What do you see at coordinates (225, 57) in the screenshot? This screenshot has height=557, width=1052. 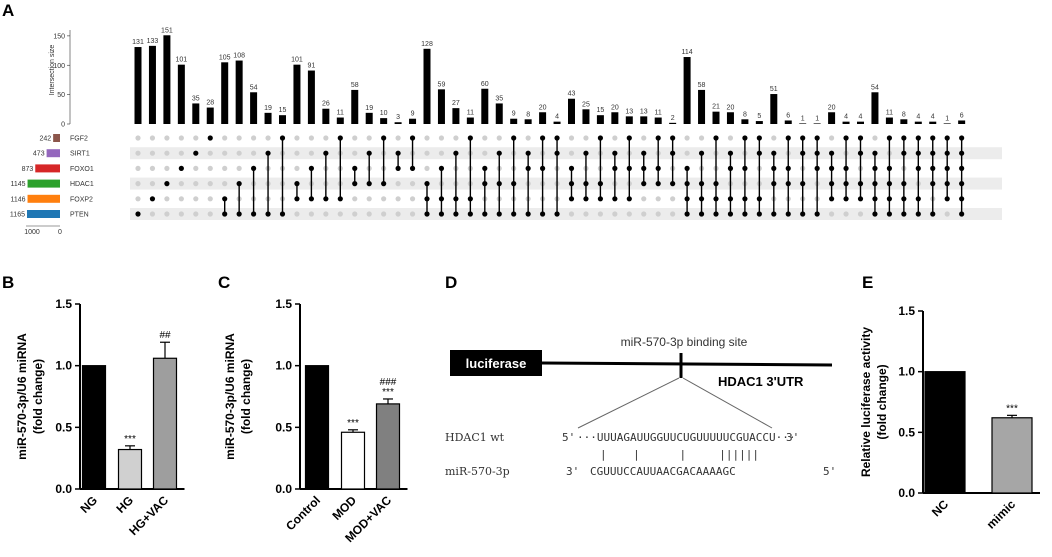 I see `intersection-bar-label: 105` at bounding box center [225, 57].